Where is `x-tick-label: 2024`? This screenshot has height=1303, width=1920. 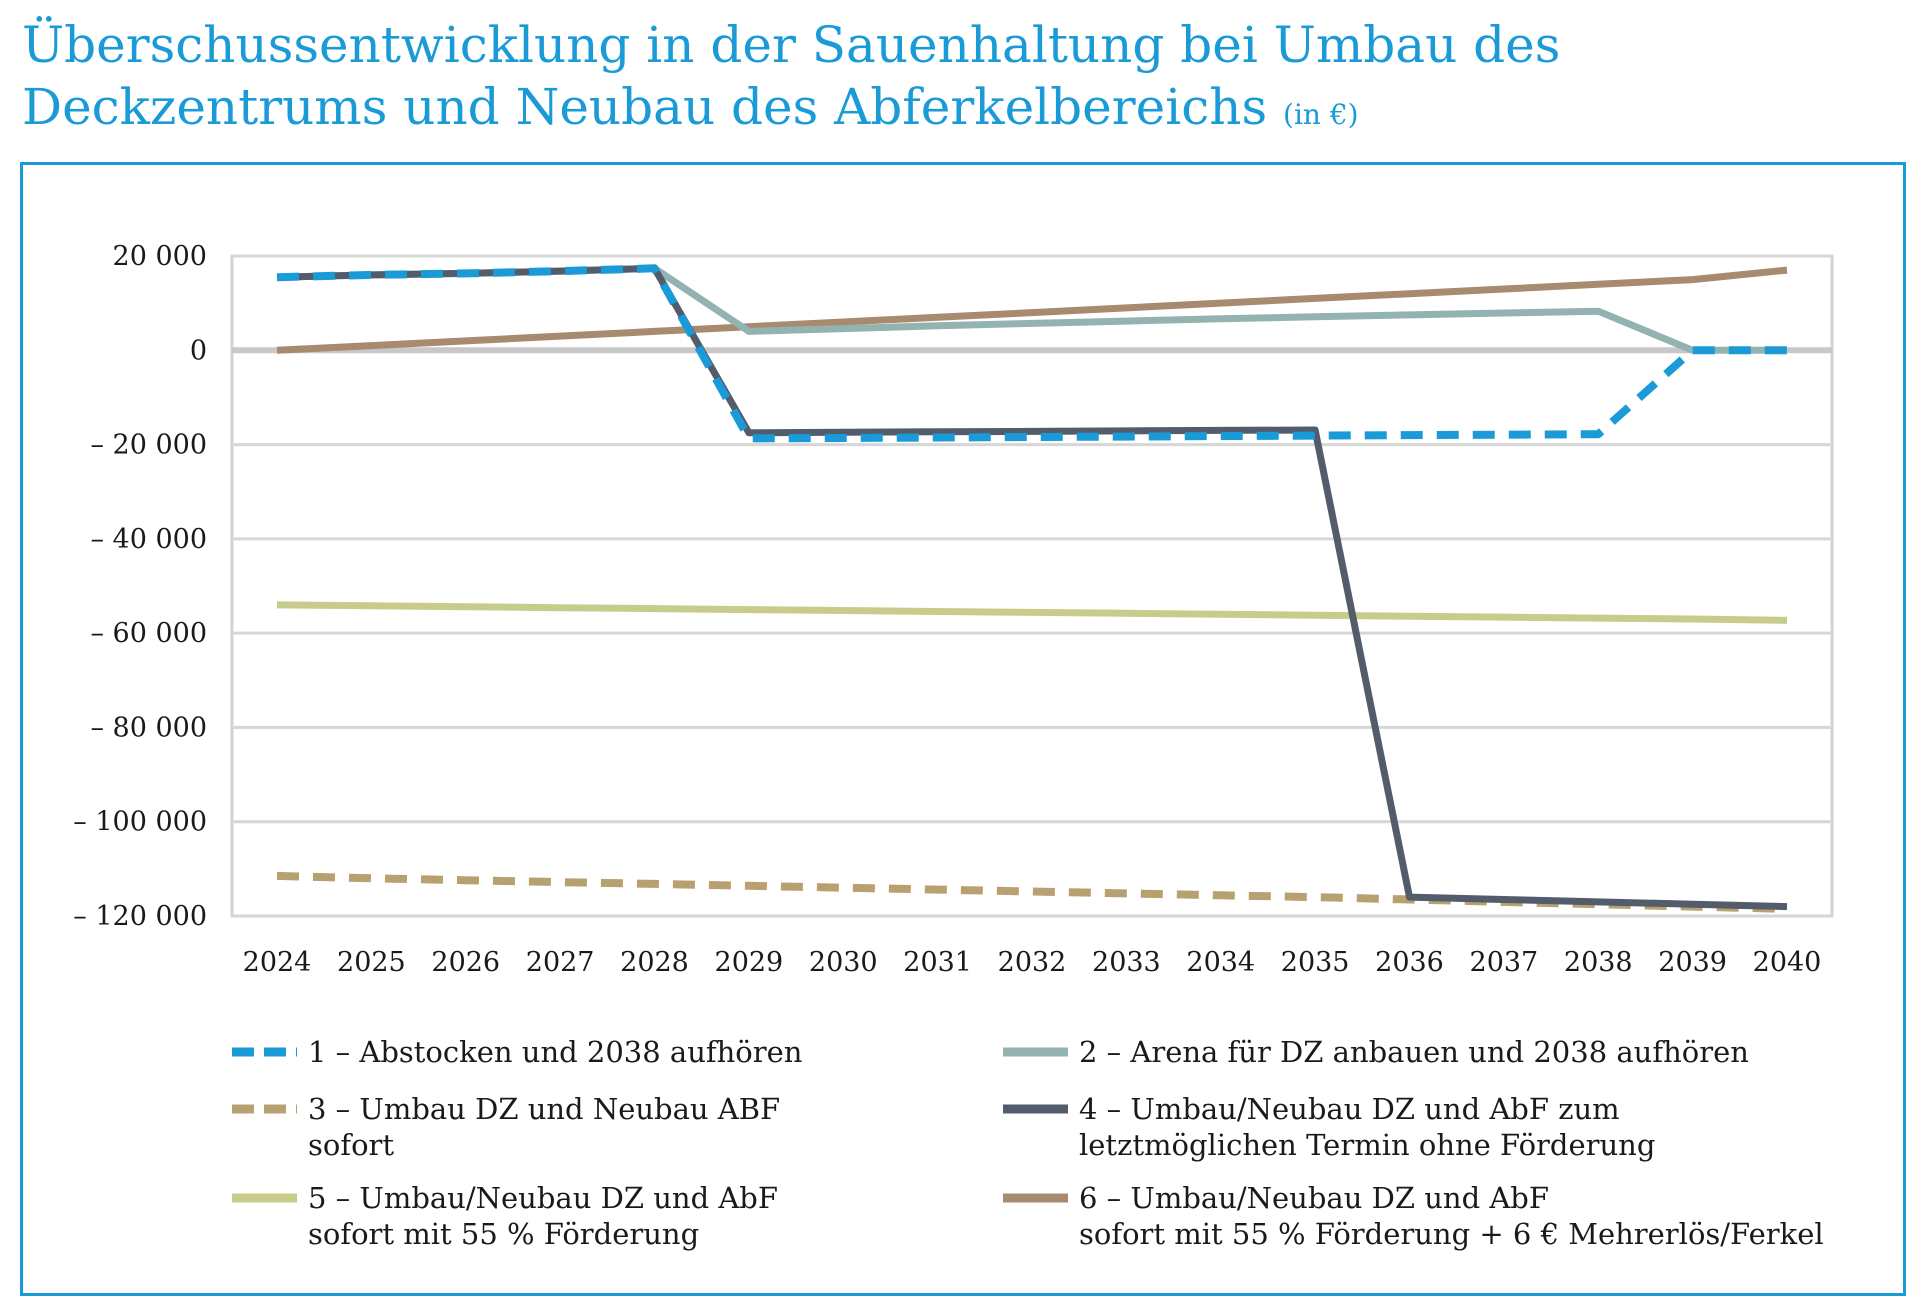 x-tick-label: 2024 is located at coordinates (277, 962).